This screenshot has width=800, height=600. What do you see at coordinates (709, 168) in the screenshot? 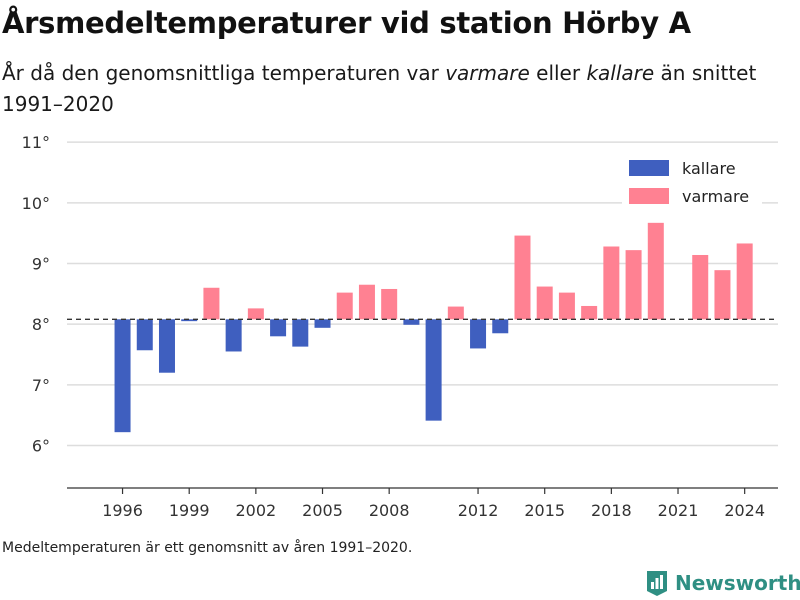
I see `legend-label: kallare` at bounding box center [709, 168].